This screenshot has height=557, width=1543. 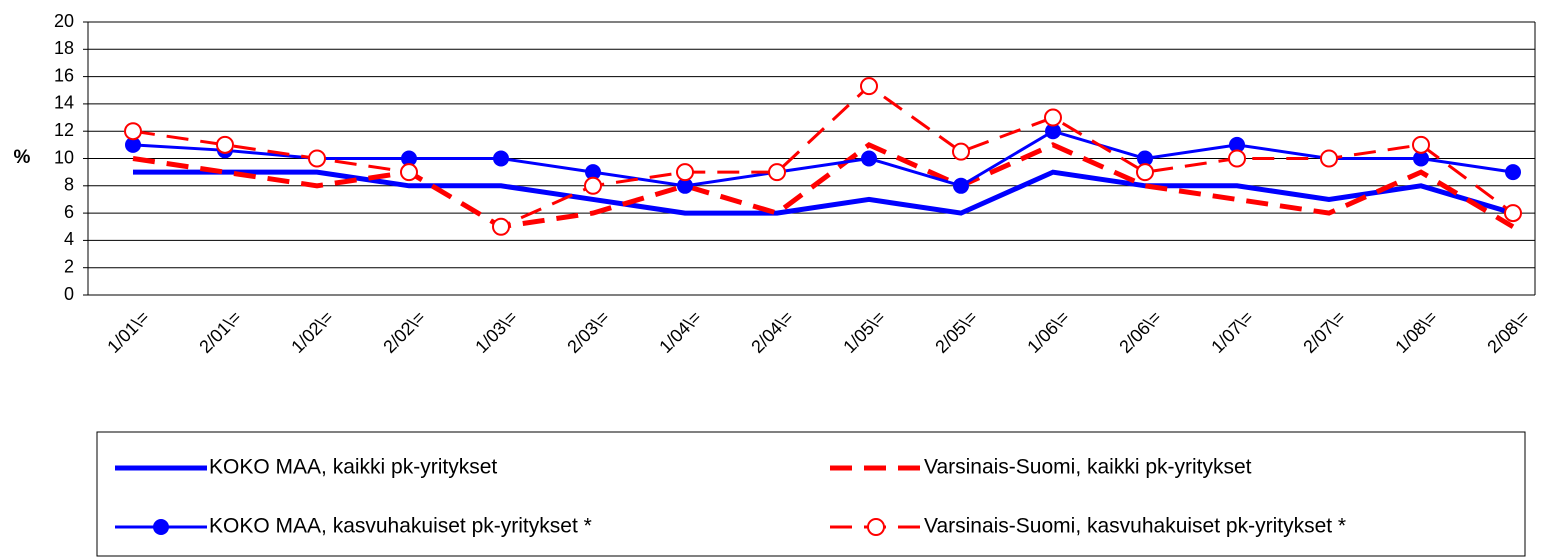 I want to click on x-tick-label: 1/04\=, so click(x=680, y=332).